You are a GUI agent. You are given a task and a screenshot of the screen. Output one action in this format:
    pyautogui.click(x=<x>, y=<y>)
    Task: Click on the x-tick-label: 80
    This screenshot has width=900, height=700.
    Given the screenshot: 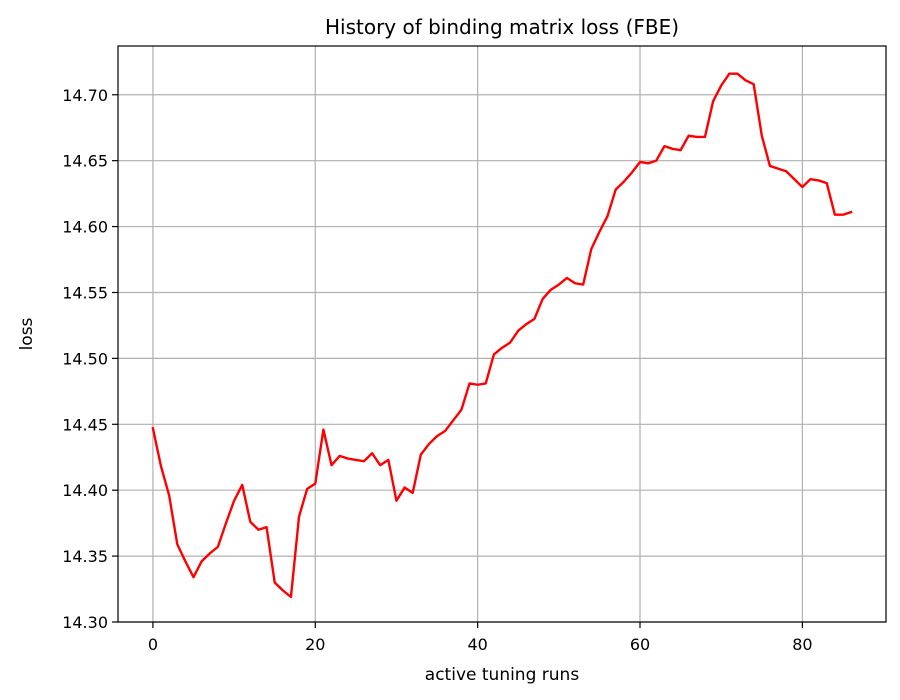 What is the action you would take?
    pyautogui.click(x=802, y=644)
    